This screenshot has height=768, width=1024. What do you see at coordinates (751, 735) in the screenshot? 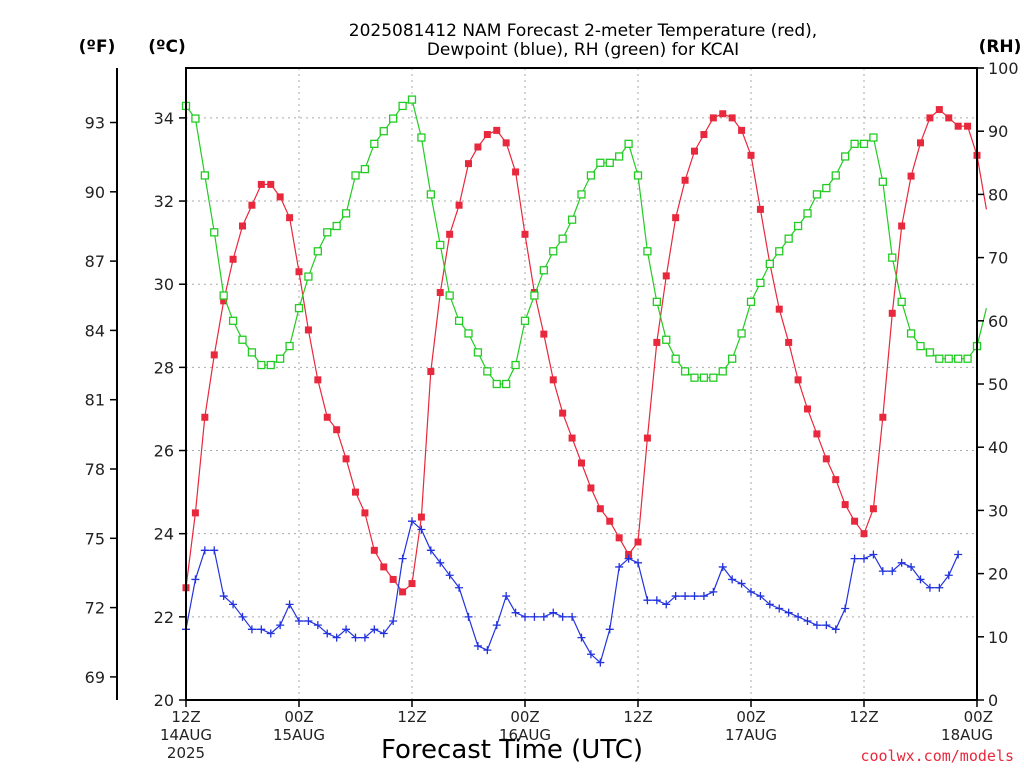
I see `time-tick-label: 17AUG` at bounding box center [751, 735].